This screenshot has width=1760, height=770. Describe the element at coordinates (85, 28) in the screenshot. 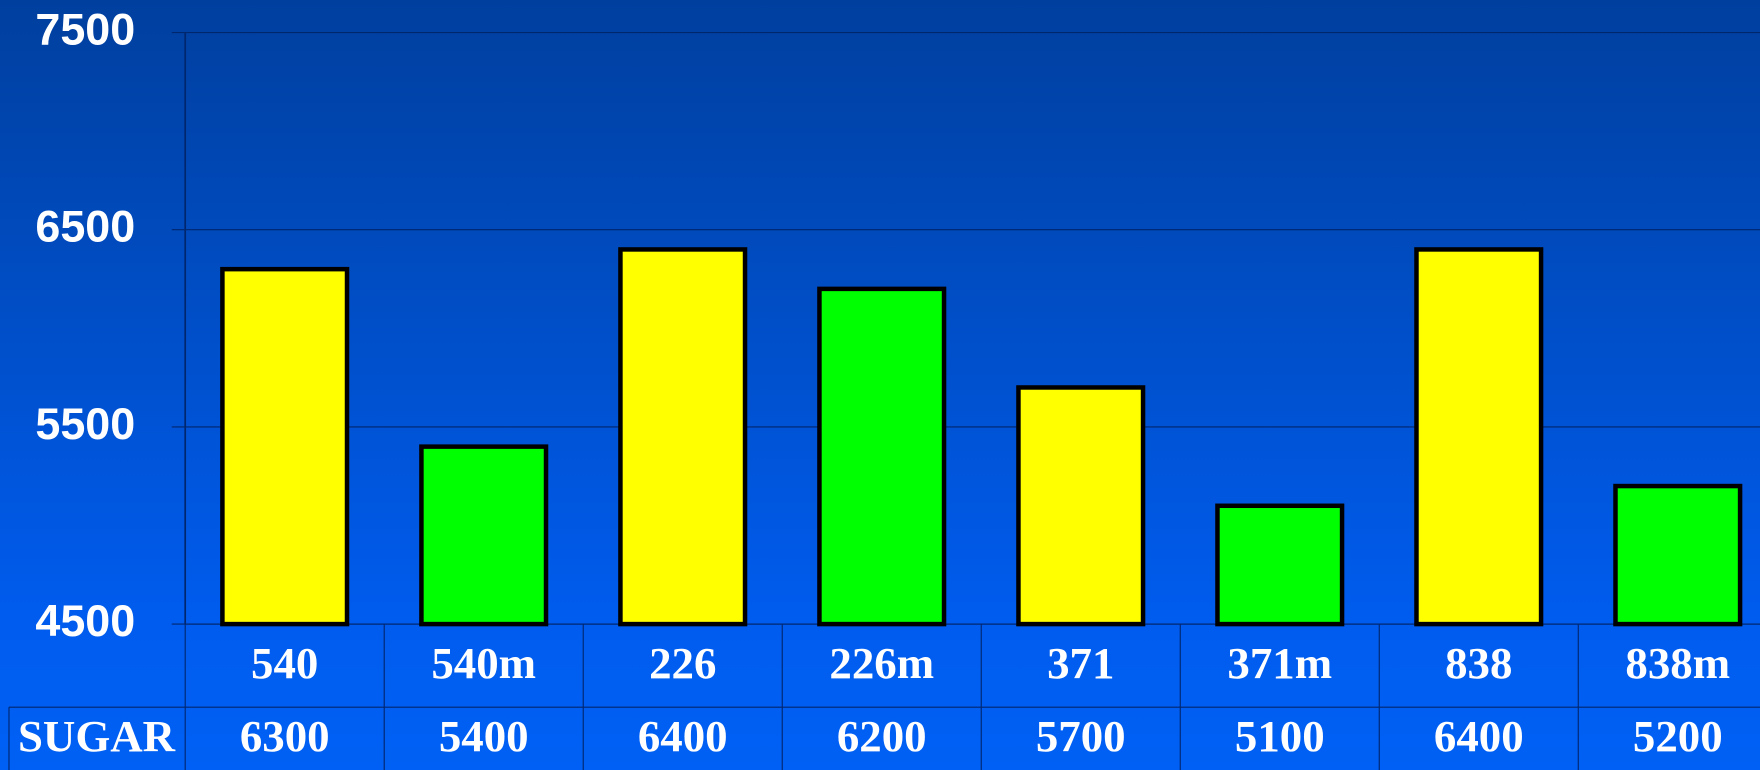

I see `y-tick-label: 7500` at that location.